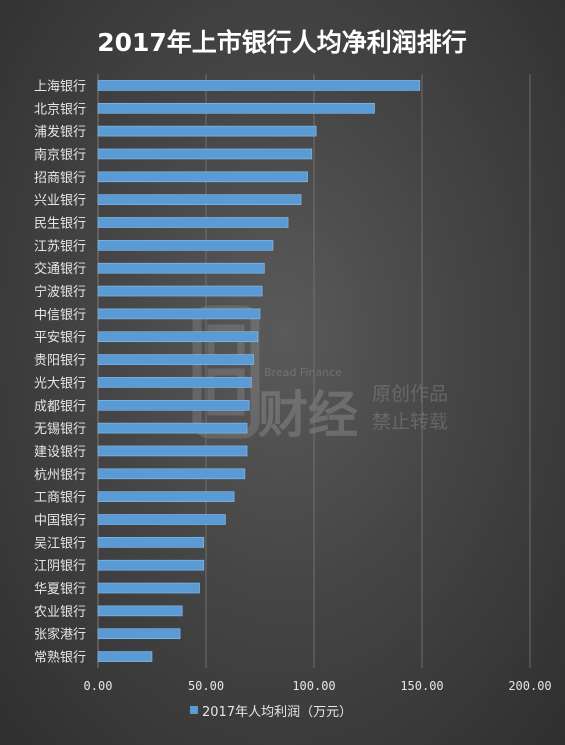 The image size is (565, 745). Describe the element at coordinates (98, 686) in the screenshot. I see `x-tick-label: 0.00` at that location.